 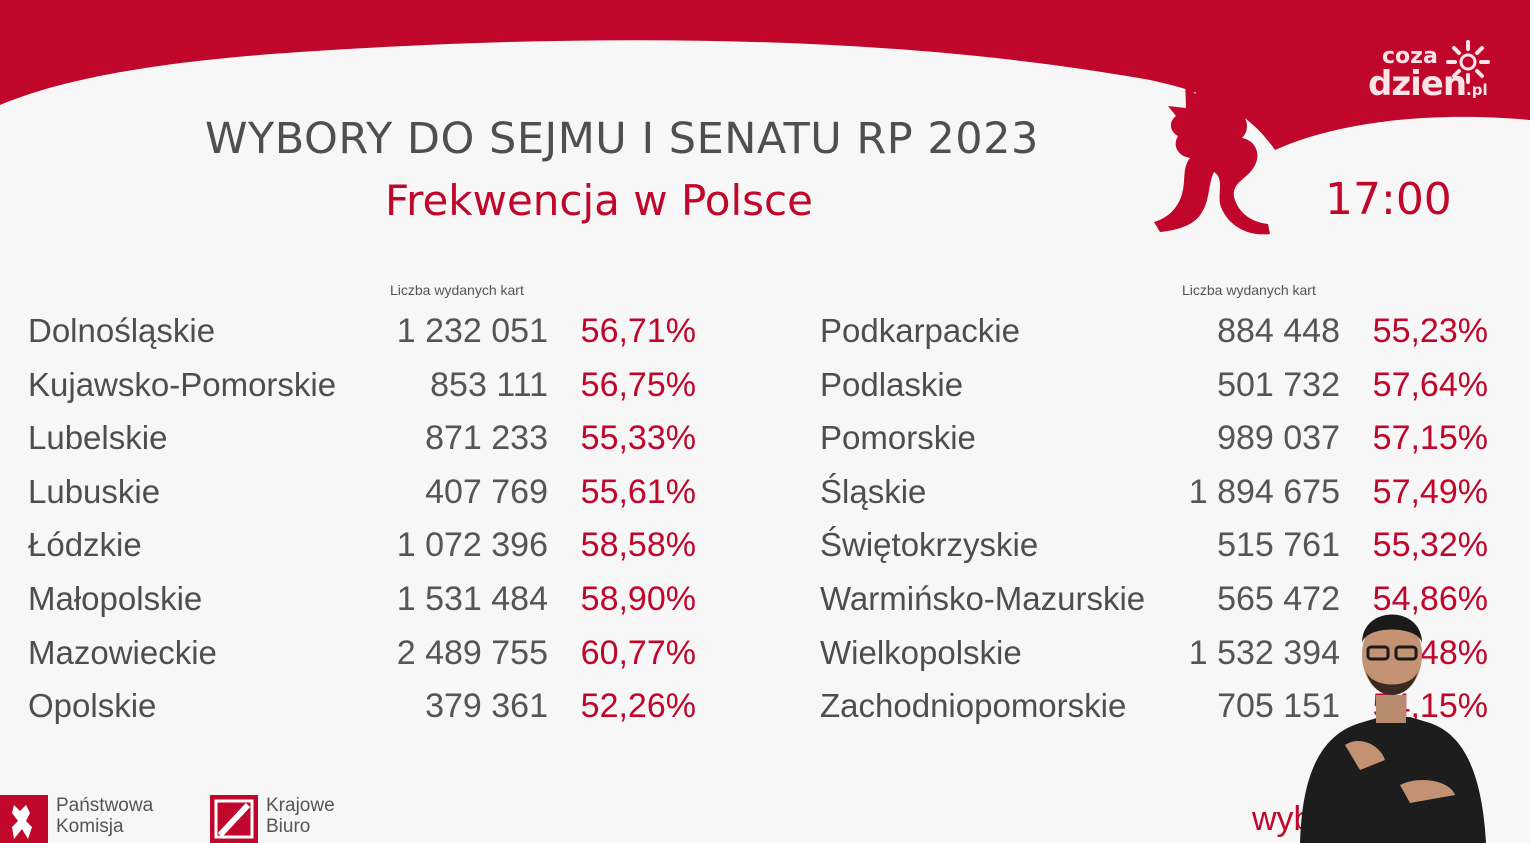 What do you see at coordinates (300, 805) in the screenshot?
I see `kbw-text-1: Krajowe` at bounding box center [300, 805].